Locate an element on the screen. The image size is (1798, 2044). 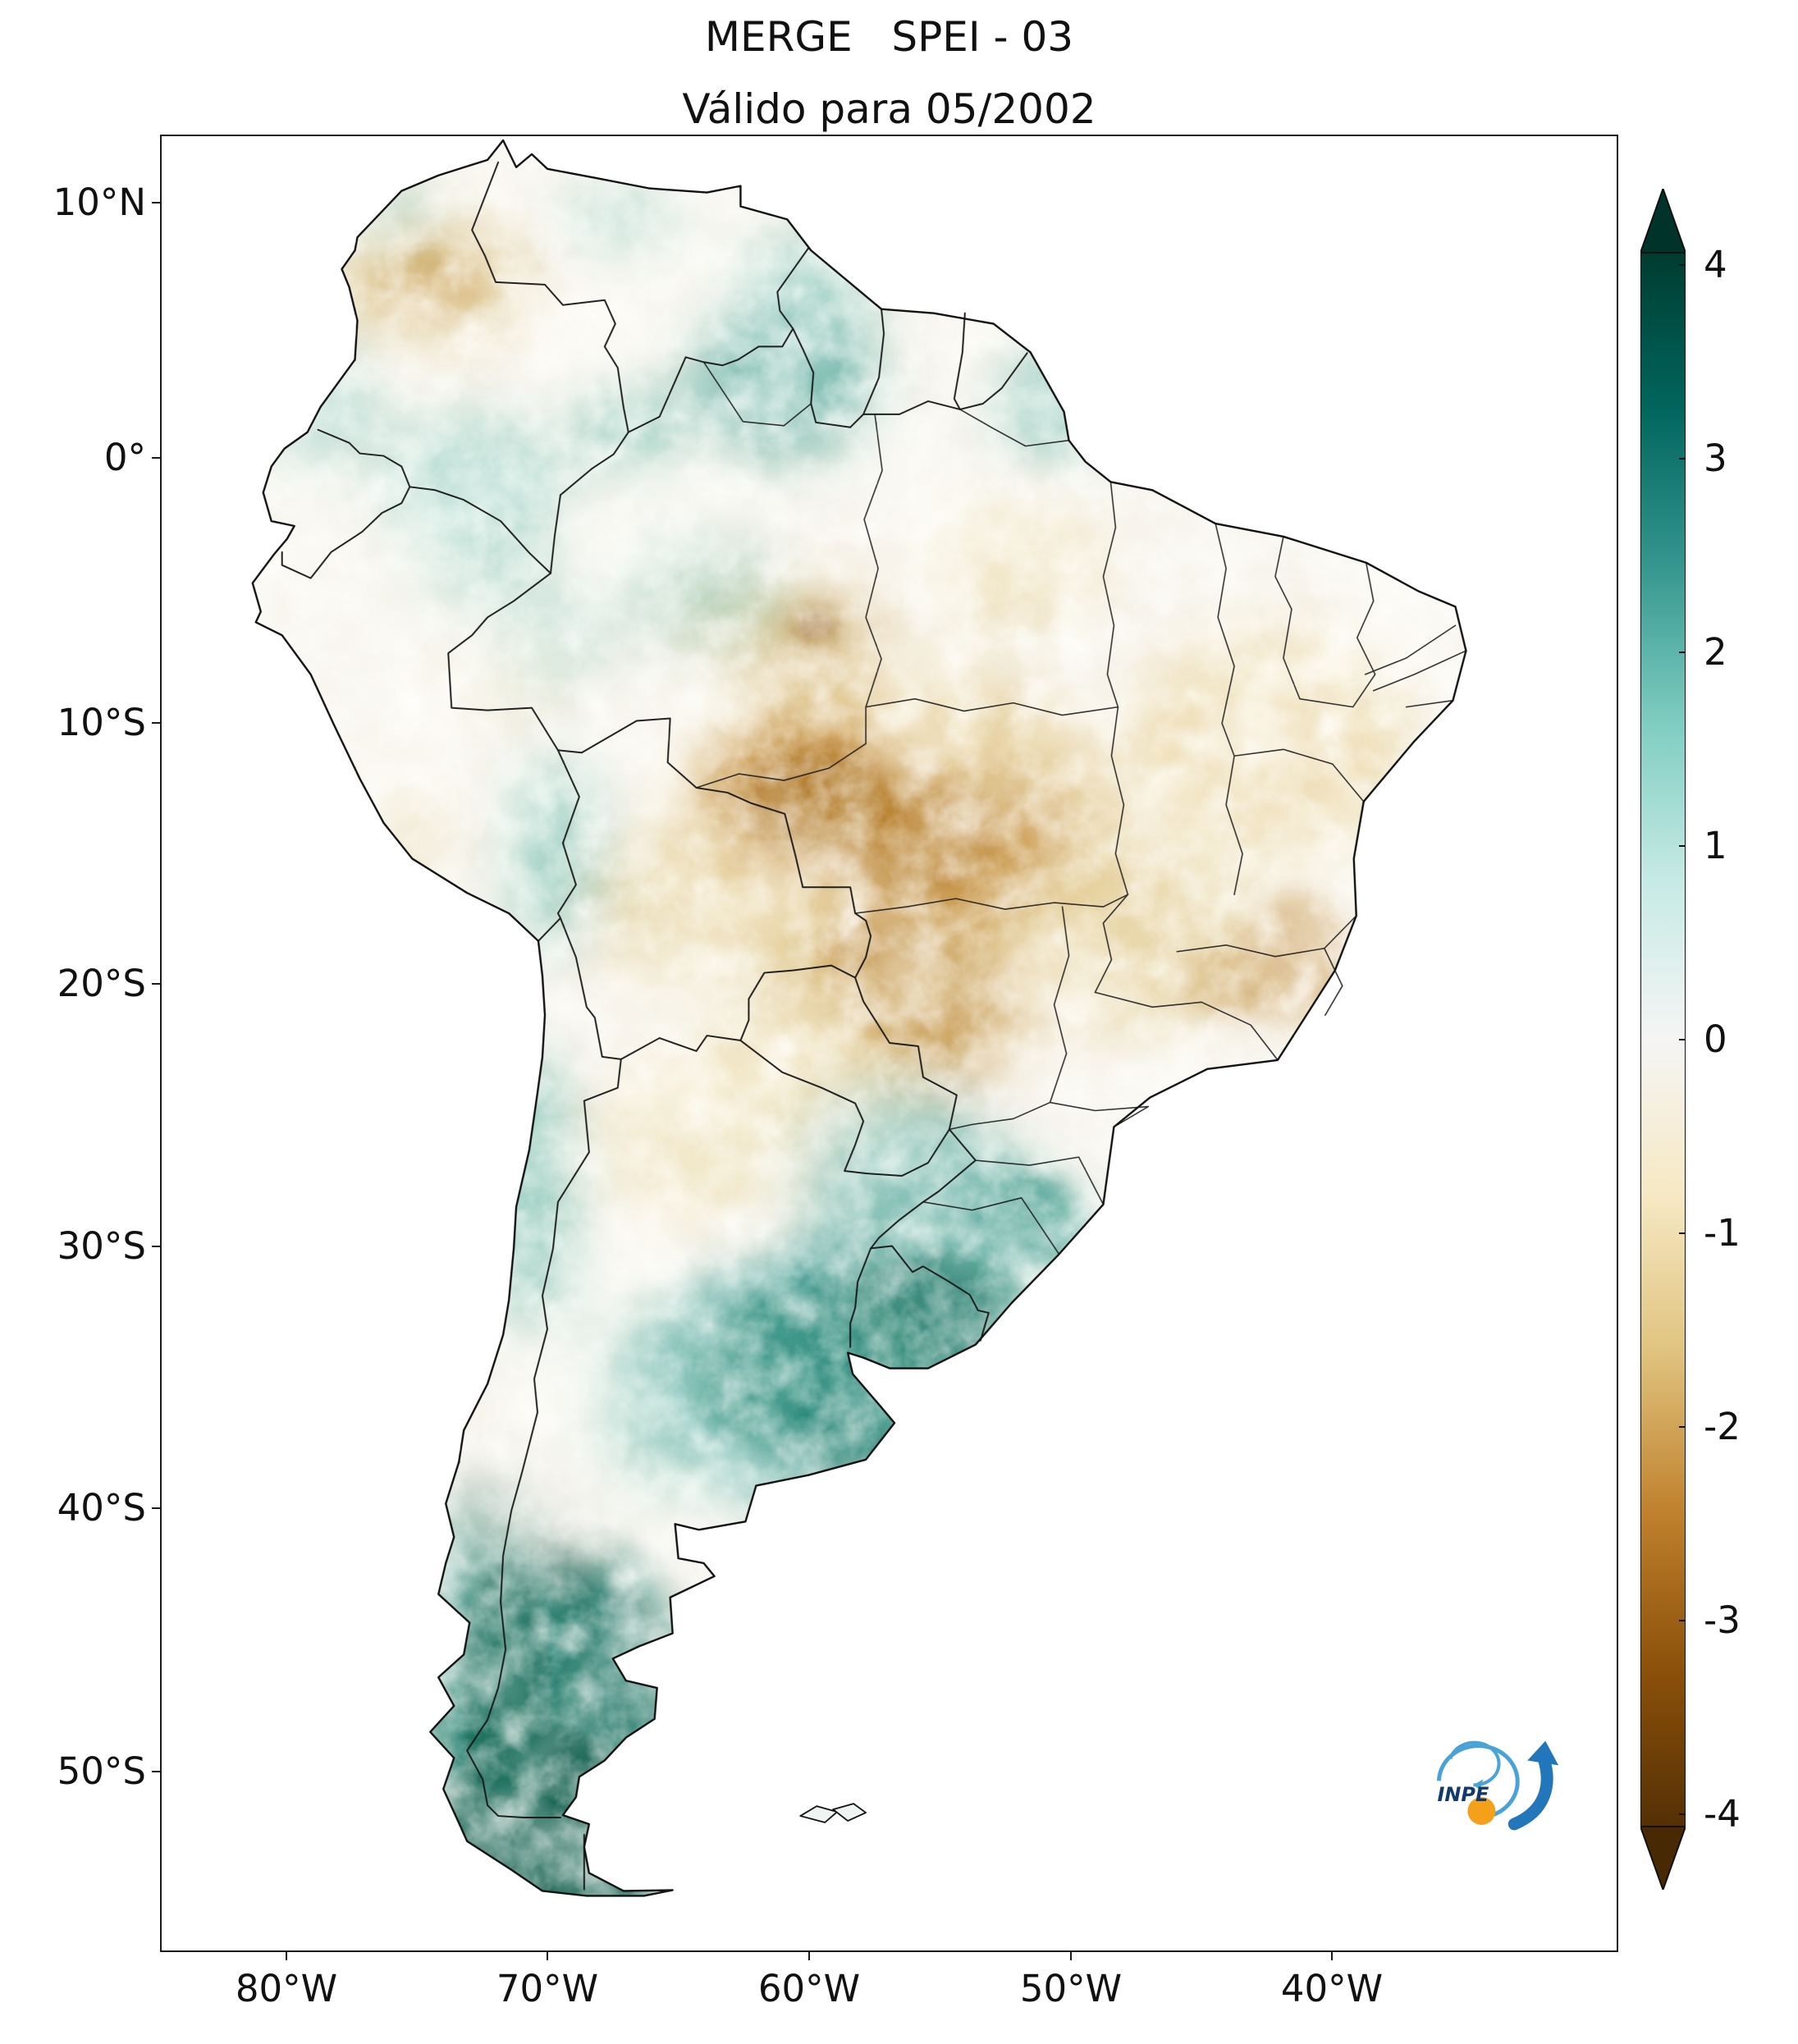
inpe-logo-text: INPE is located at coordinates (1463, 1794).